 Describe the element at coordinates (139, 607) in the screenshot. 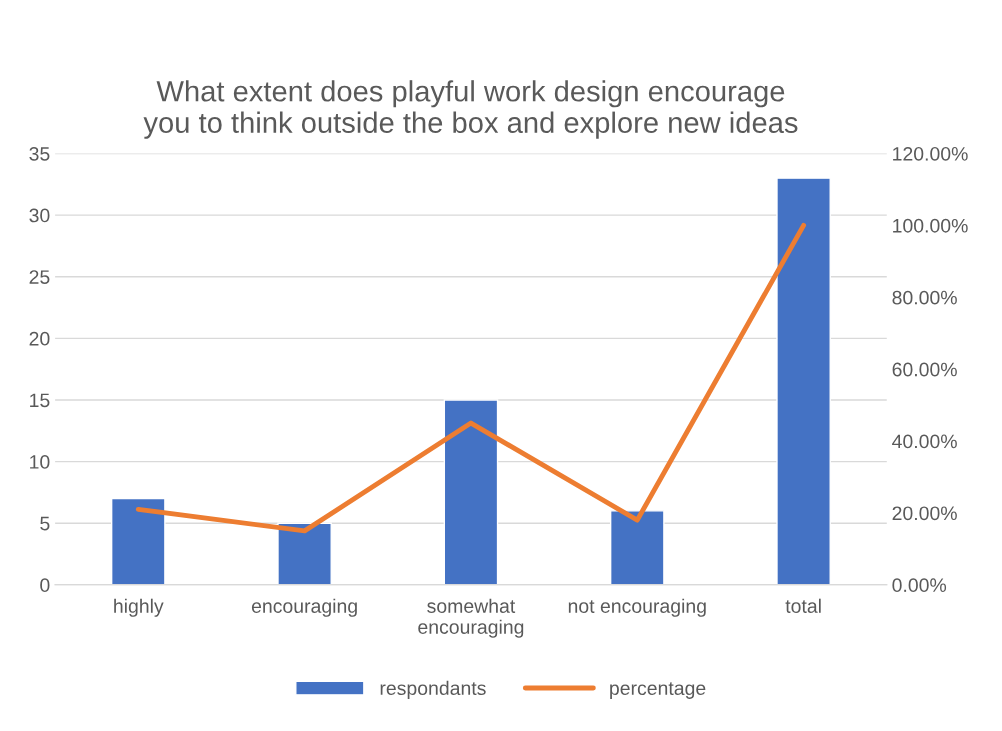

I see `x-tick-label: highly` at that location.